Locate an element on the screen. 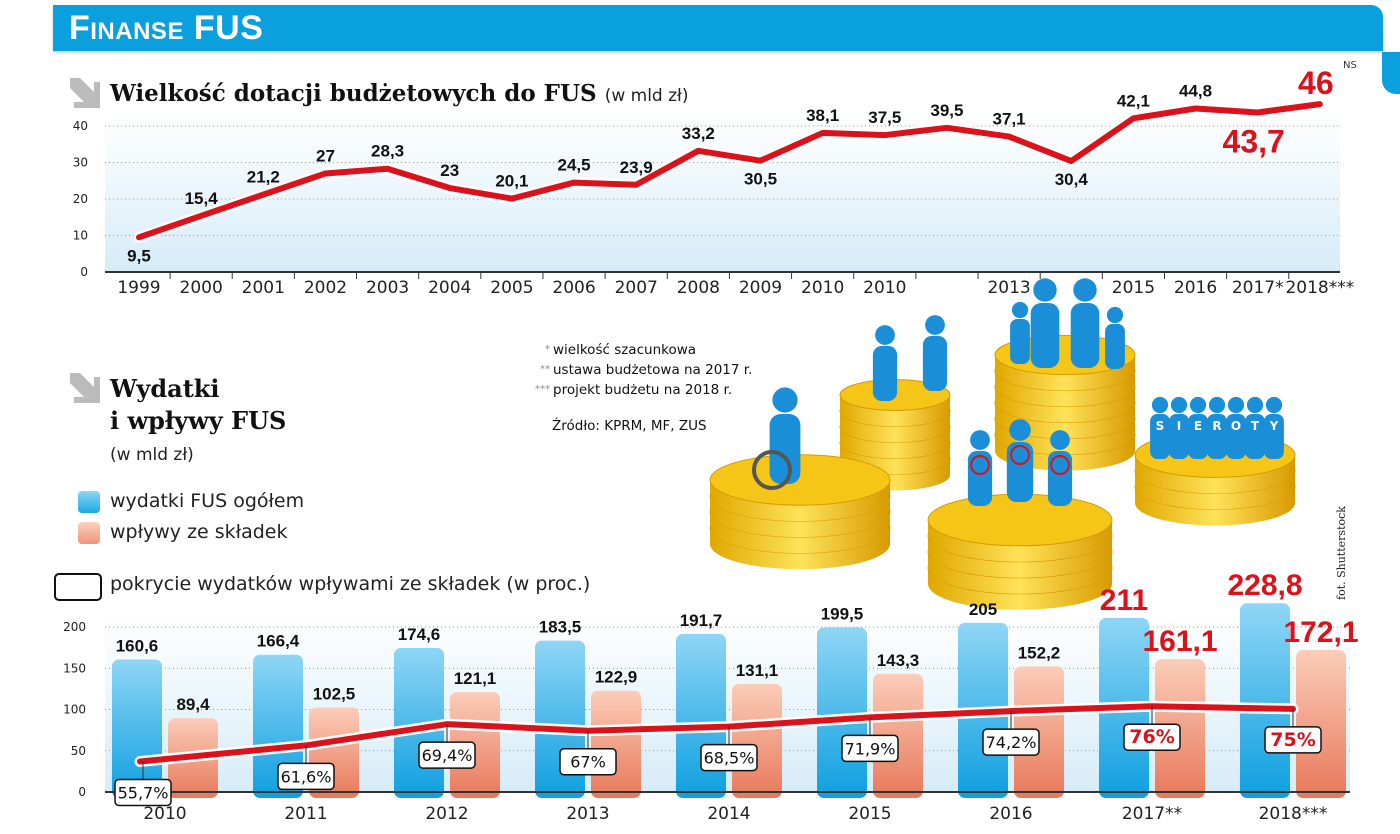  y-tick-label: 0 is located at coordinates (82, 792).